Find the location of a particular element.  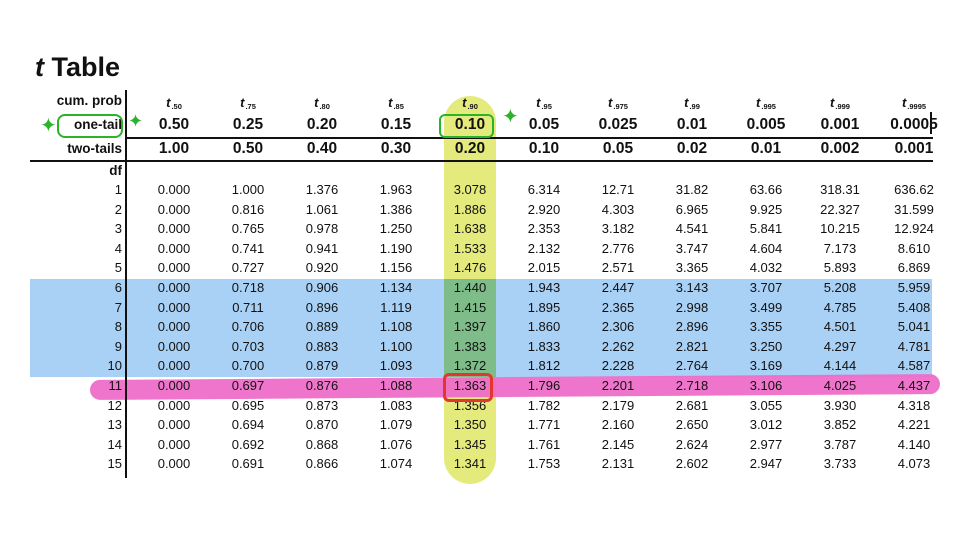

table-cell: 1.376 is located at coordinates (322, 189).